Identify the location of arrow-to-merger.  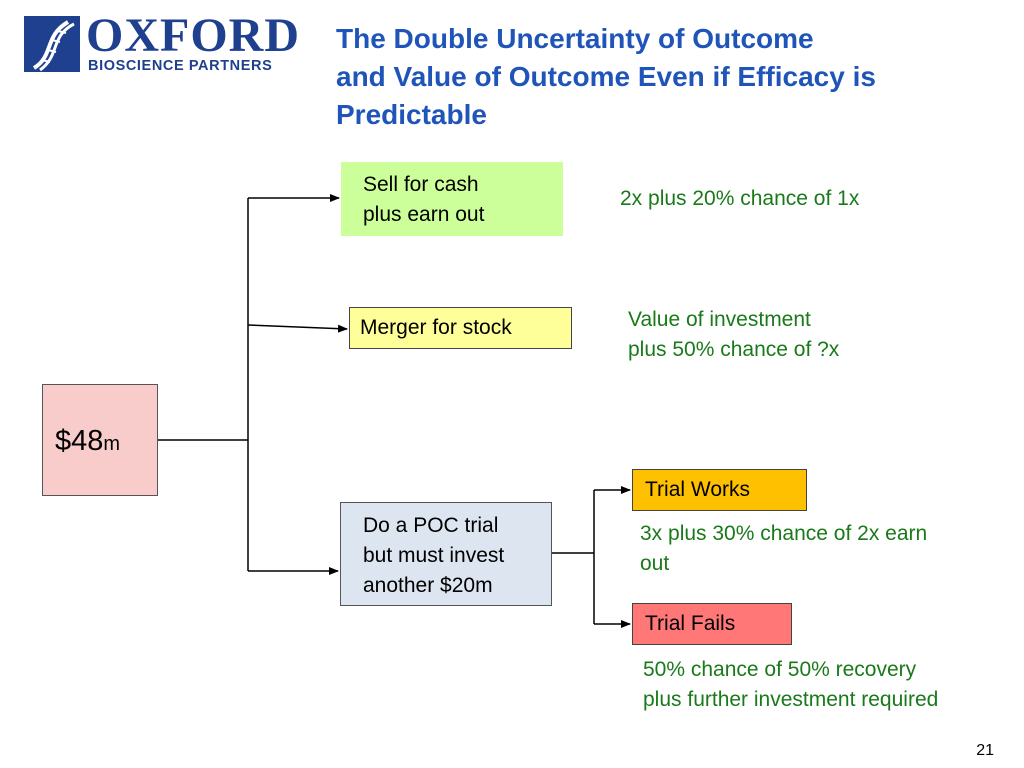
(297, 328).